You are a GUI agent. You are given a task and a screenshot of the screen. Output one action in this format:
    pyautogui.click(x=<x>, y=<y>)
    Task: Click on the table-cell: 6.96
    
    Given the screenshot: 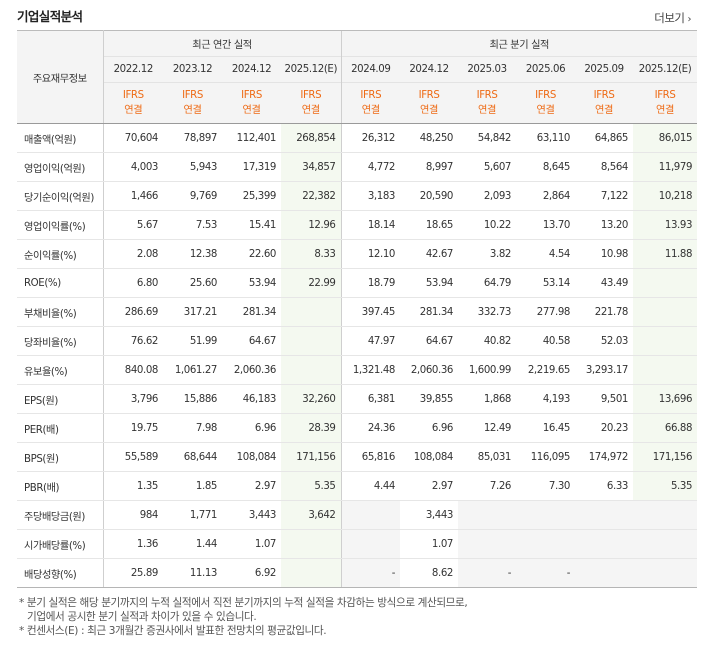 What is the action you would take?
    pyautogui.click(x=429, y=428)
    